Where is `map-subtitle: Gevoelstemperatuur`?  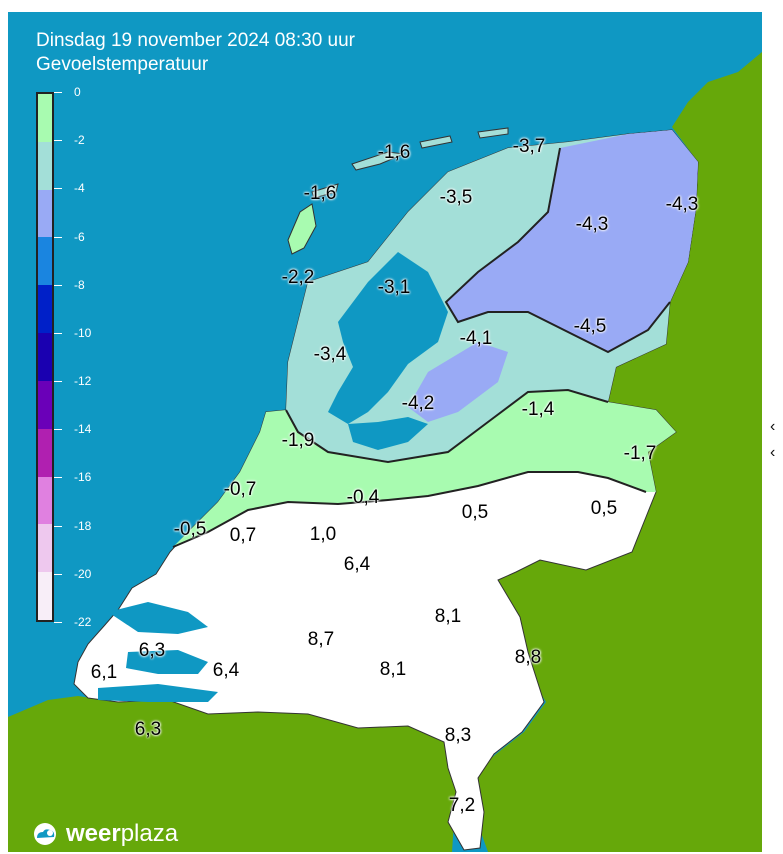 map-subtitle: Gevoelstemperatuur is located at coordinates (122, 64).